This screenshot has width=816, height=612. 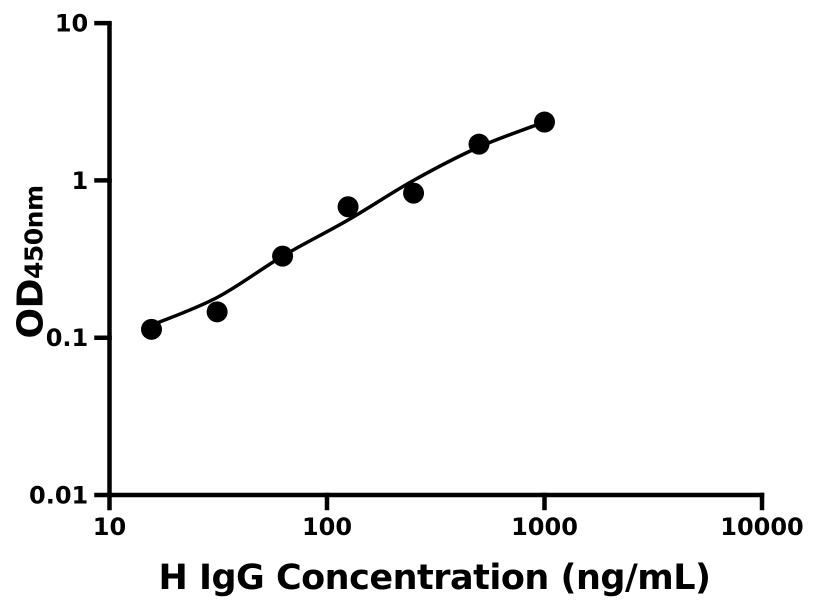 I want to click on y-tick-label: 0.1, so click(x=67, y=338).